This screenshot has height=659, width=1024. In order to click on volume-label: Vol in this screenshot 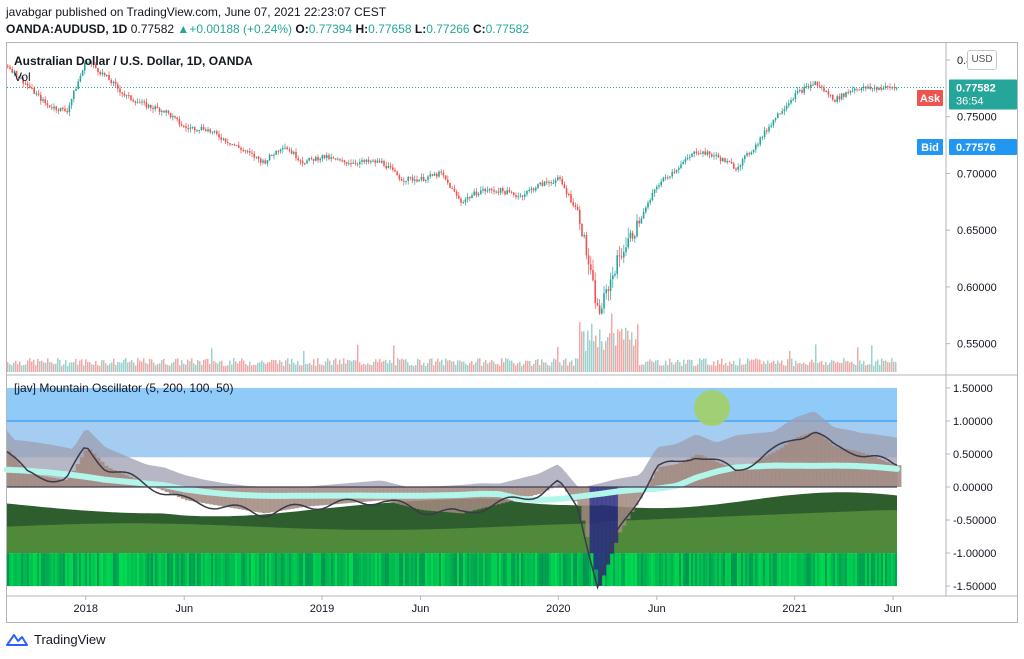, I will do `click(22, 77)`.